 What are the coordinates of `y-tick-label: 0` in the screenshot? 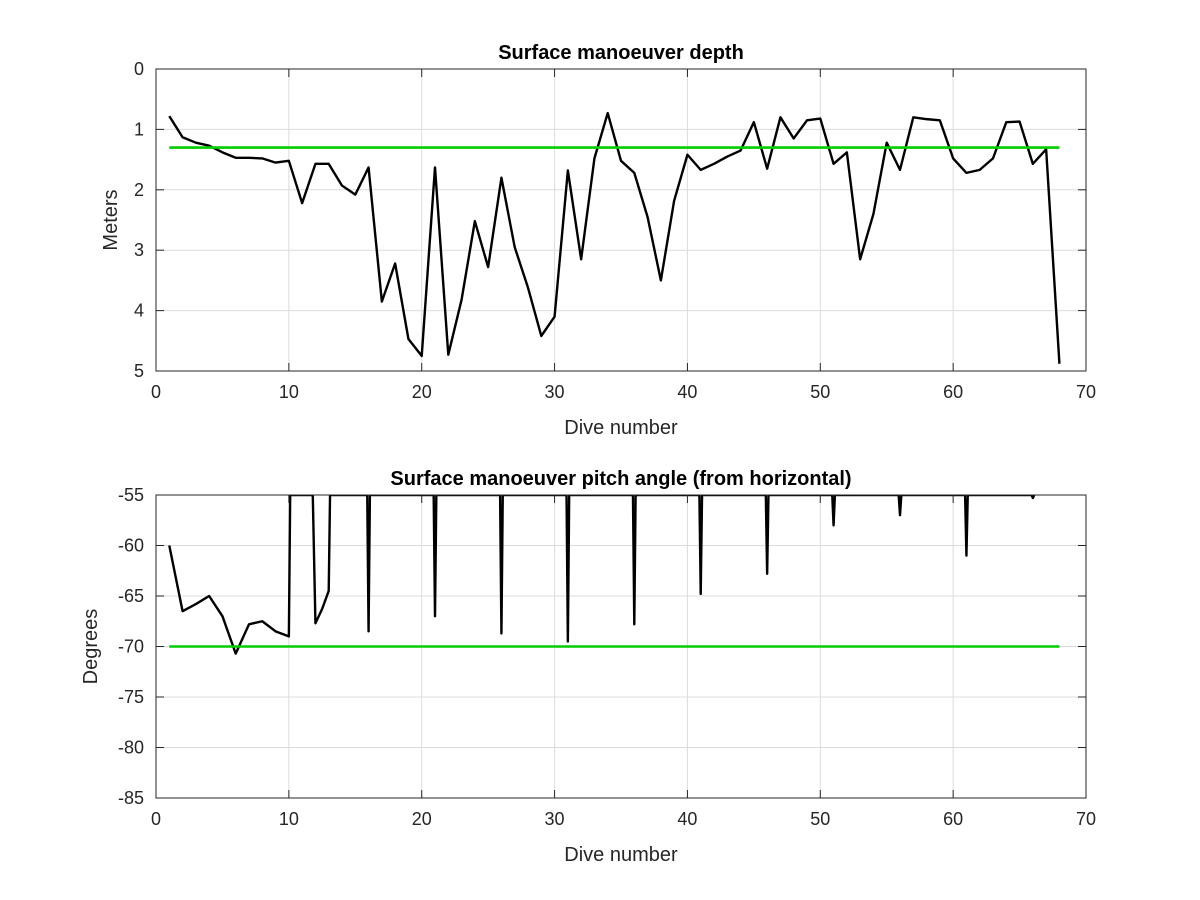 It's located at (139, 69).